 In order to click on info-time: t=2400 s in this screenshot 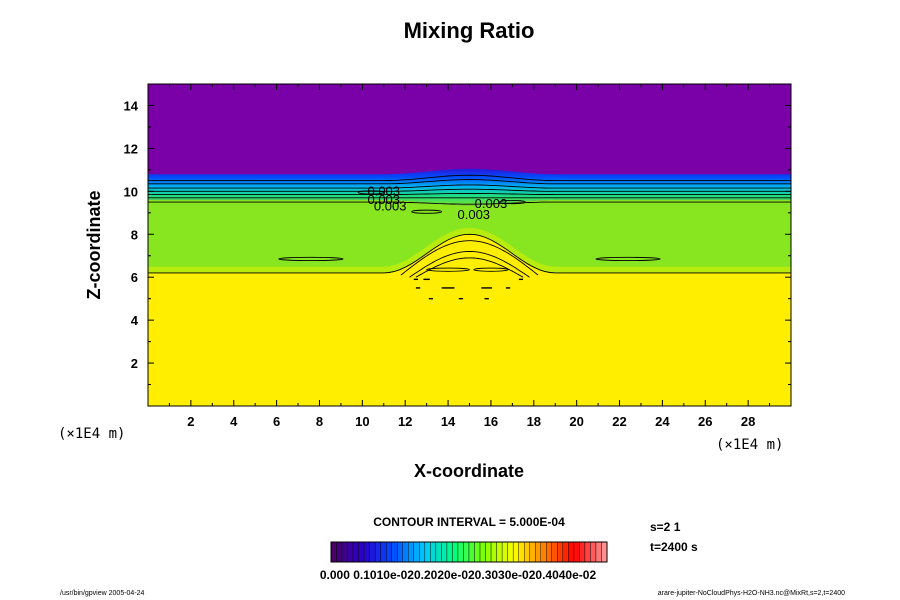, I will do `click(674, 547)`.